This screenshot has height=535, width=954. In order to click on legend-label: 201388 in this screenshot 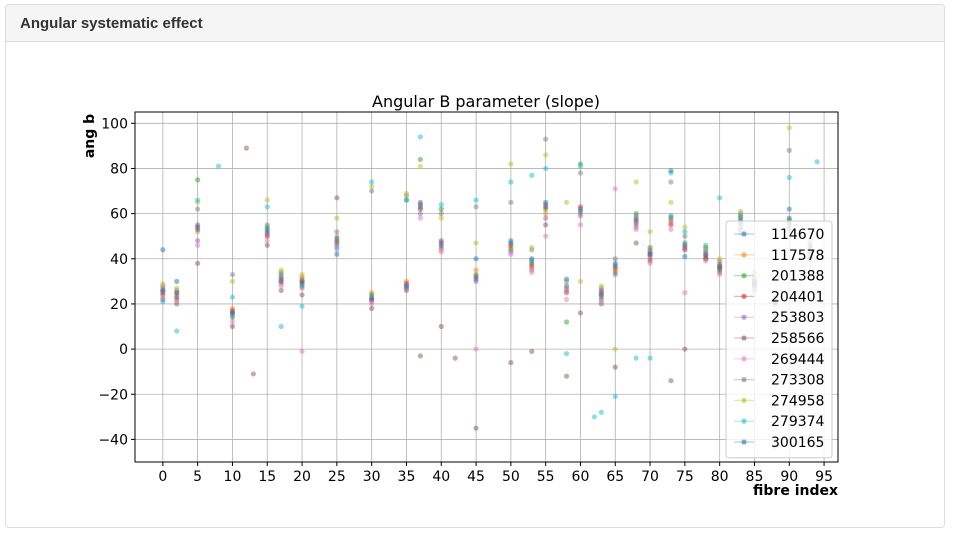, I will do `click(797, 277)`.